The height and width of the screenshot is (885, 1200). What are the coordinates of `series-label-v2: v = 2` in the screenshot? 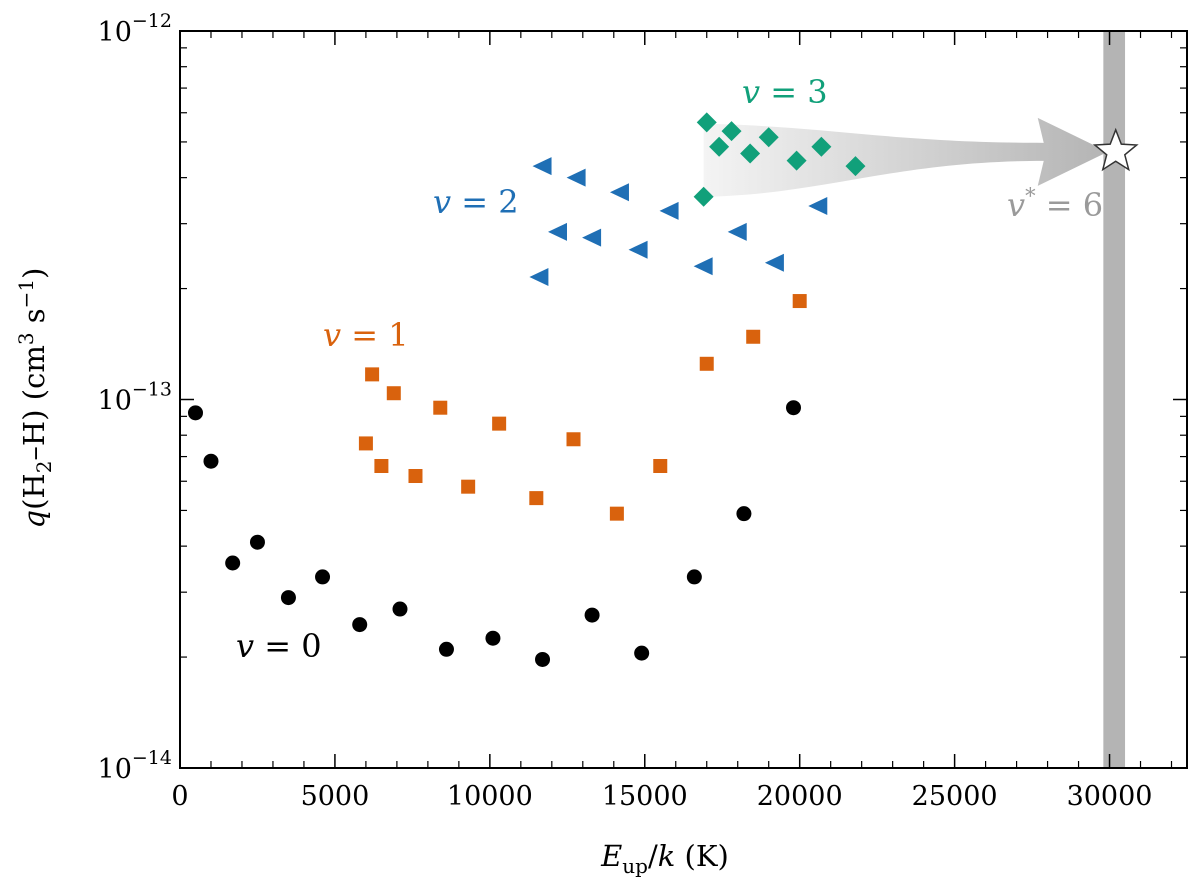 It's located at (476, 202).